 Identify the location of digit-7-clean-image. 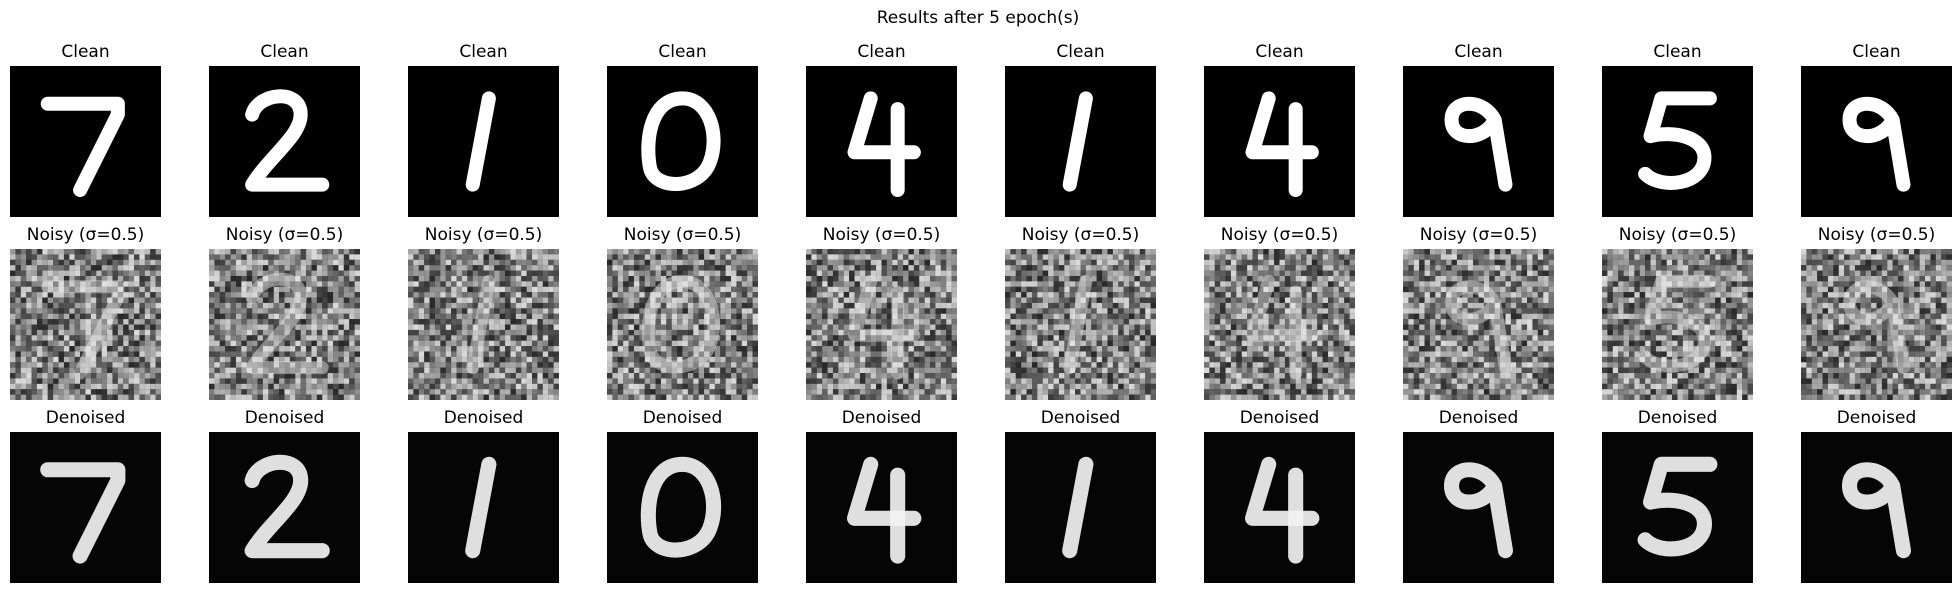
(85, 141).